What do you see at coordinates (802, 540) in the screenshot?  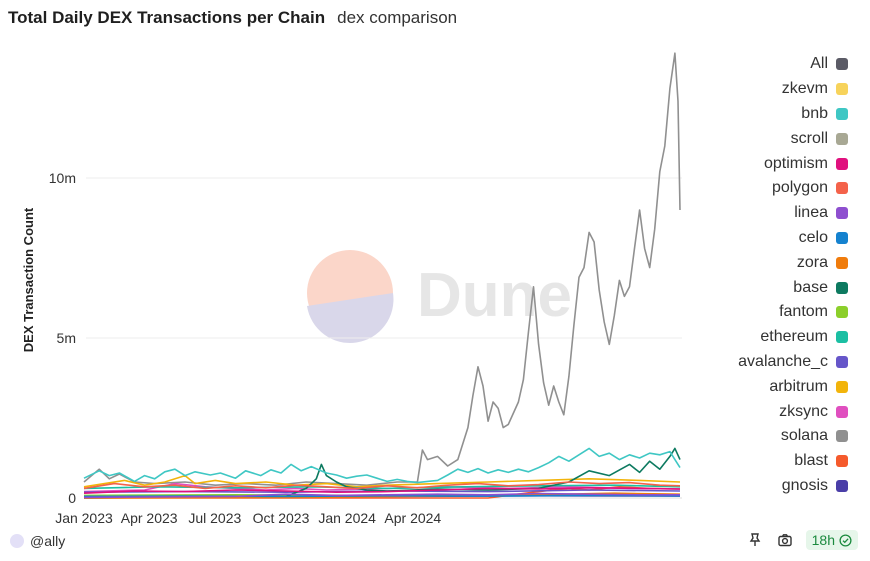 I see `footer-actions: 18h` at bounding box center [802, 540].